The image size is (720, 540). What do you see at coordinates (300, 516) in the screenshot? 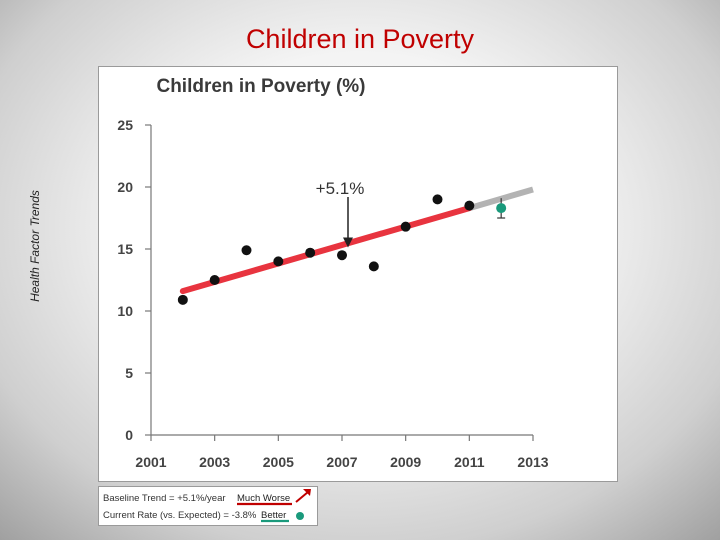
I see `legend-dot-marker` at bounding box center [300, 516].